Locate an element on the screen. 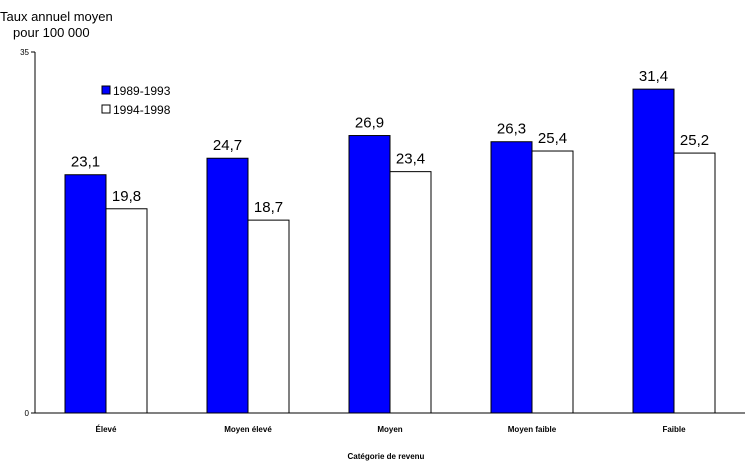 Image resolution: width=746 pixels, height=461 pixels. data-label-1994-1998-3: 23,4 is located at coordinates (410, 159).